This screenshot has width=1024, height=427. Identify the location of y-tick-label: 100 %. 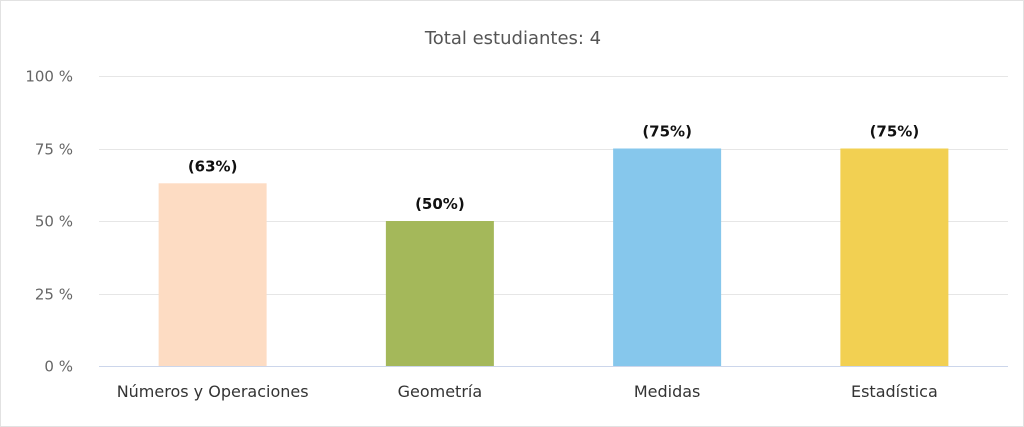
(49, 77).